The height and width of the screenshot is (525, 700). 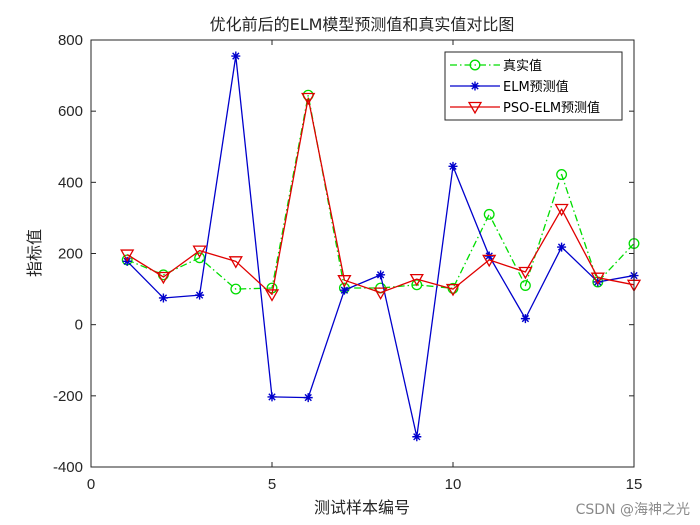 I want to click on x-tick-label: 10, so click(x=453, y=484).